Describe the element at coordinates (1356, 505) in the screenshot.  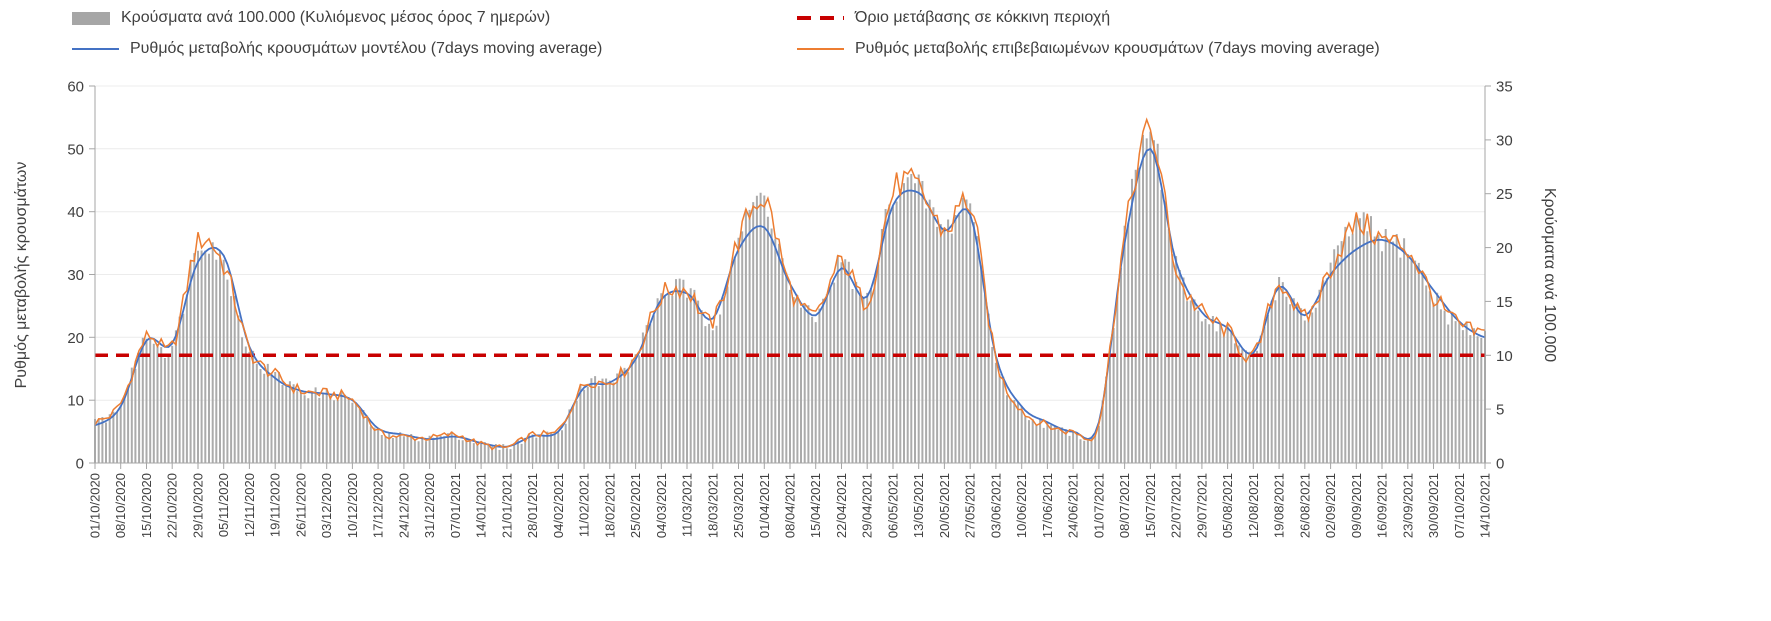
I see `svg-text: 09/09/2021` at that location.